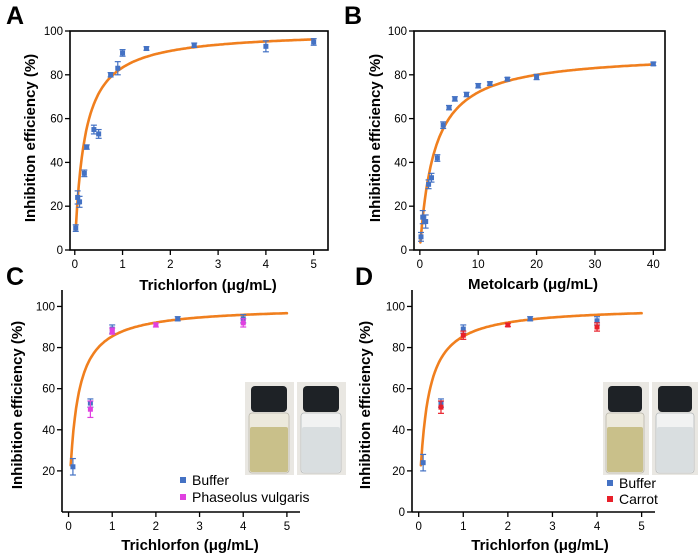 The height and width of the screenshot is (556, 700). Describe the element at coordinates (653, 265) in the screenshot. I see `x-tick-label: 40` at that location.